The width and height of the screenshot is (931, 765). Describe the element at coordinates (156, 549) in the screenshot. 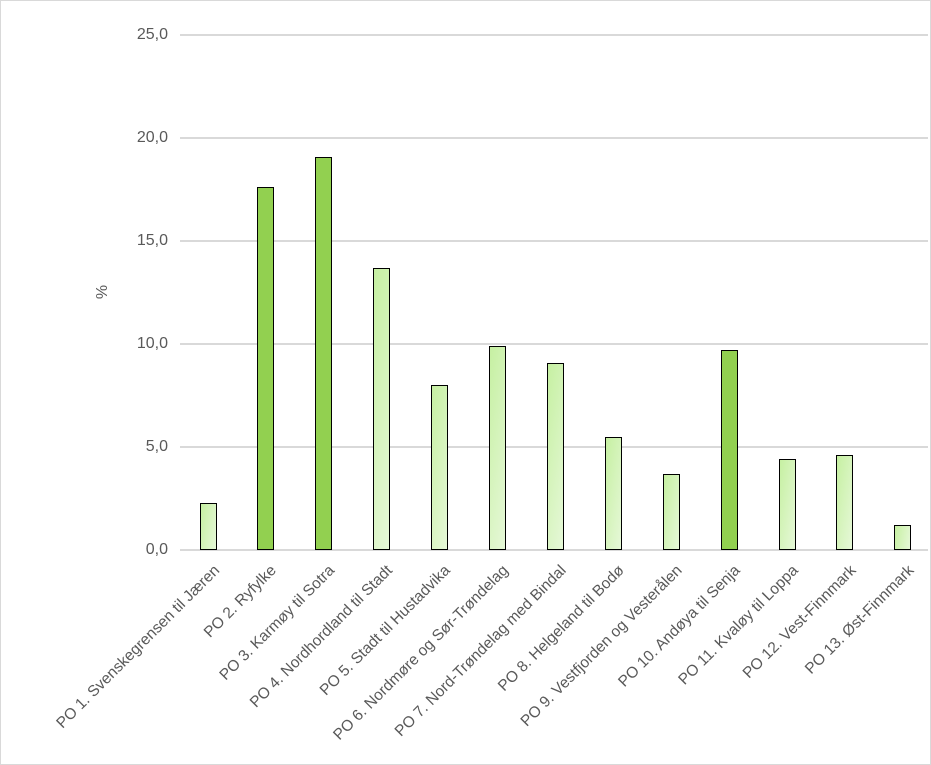

I see `y-tick-label: 0,0` at that location.